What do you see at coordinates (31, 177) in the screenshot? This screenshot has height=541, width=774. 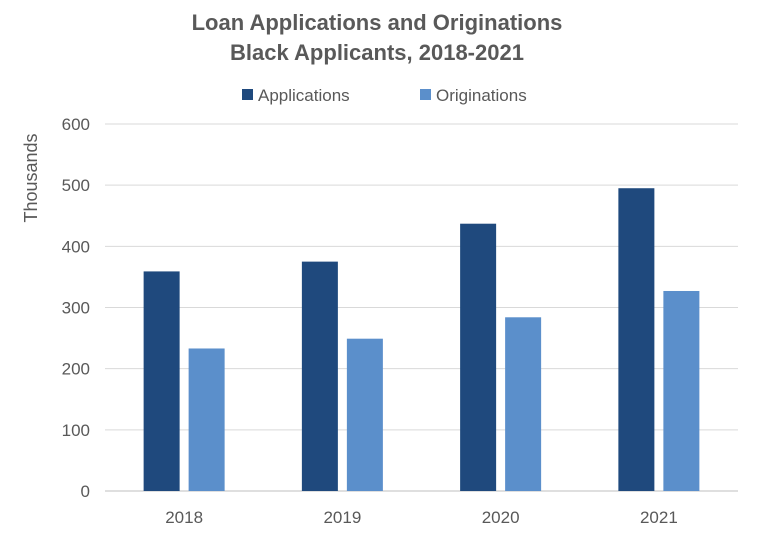 I see `y-axis-title: Thousands` at bounding box center [31, 177].